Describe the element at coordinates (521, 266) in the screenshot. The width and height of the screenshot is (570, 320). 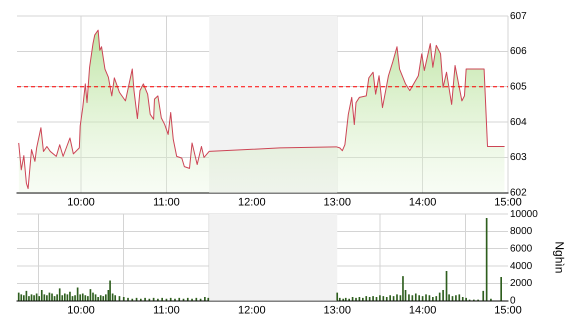
I see `y-tick-label: 4000` at that location.